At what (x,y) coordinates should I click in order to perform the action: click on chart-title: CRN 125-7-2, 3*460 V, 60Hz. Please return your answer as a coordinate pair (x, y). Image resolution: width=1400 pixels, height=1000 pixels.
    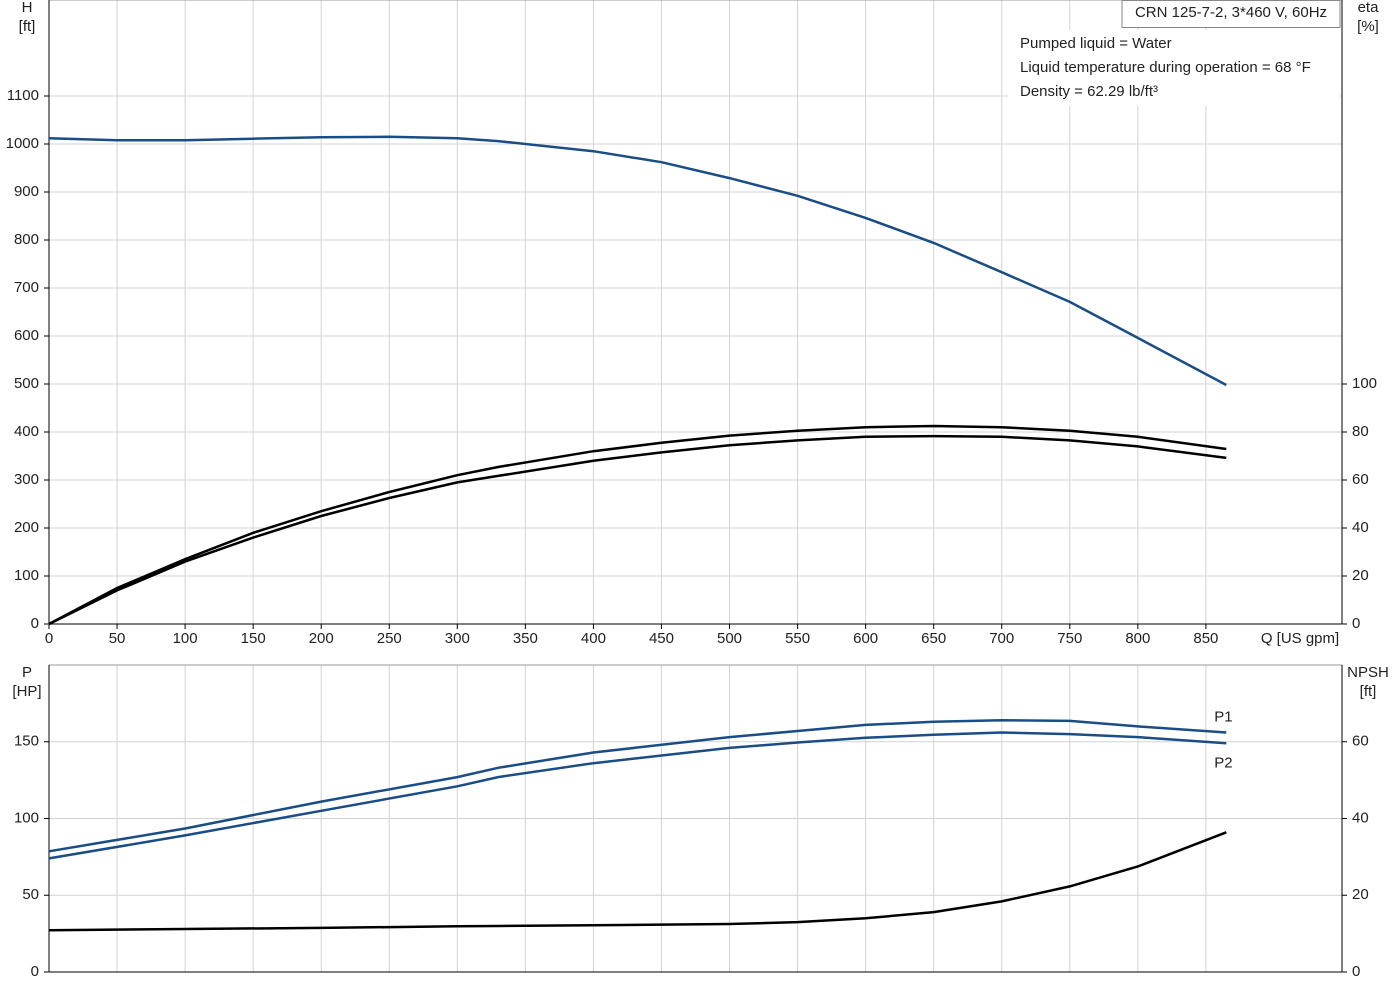
    Looking at the image, I should click on (1231, 12).